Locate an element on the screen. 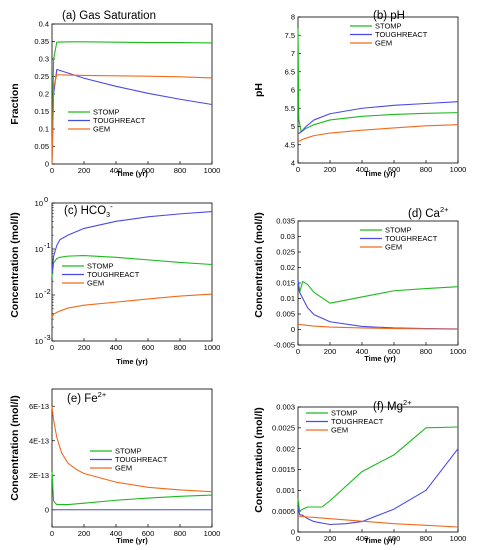 This screenshot has height=550, width=490. panel-b-ytick-label: 5 is located at coordinates (293, 126).